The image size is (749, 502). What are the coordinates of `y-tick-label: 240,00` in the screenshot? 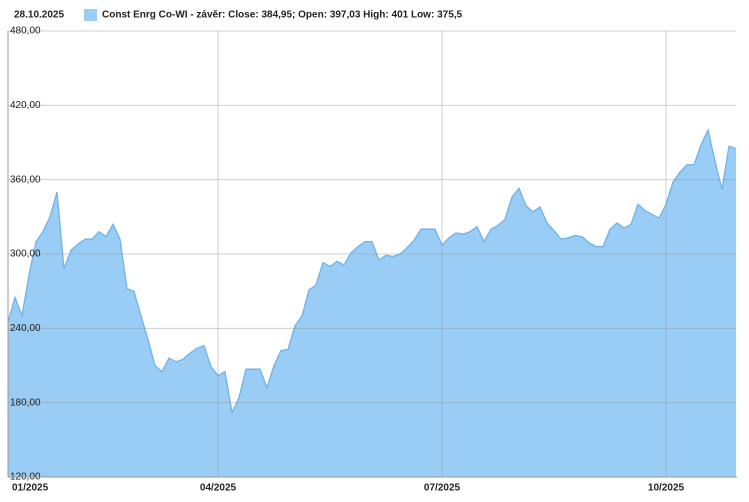 It's located at (25, 328).